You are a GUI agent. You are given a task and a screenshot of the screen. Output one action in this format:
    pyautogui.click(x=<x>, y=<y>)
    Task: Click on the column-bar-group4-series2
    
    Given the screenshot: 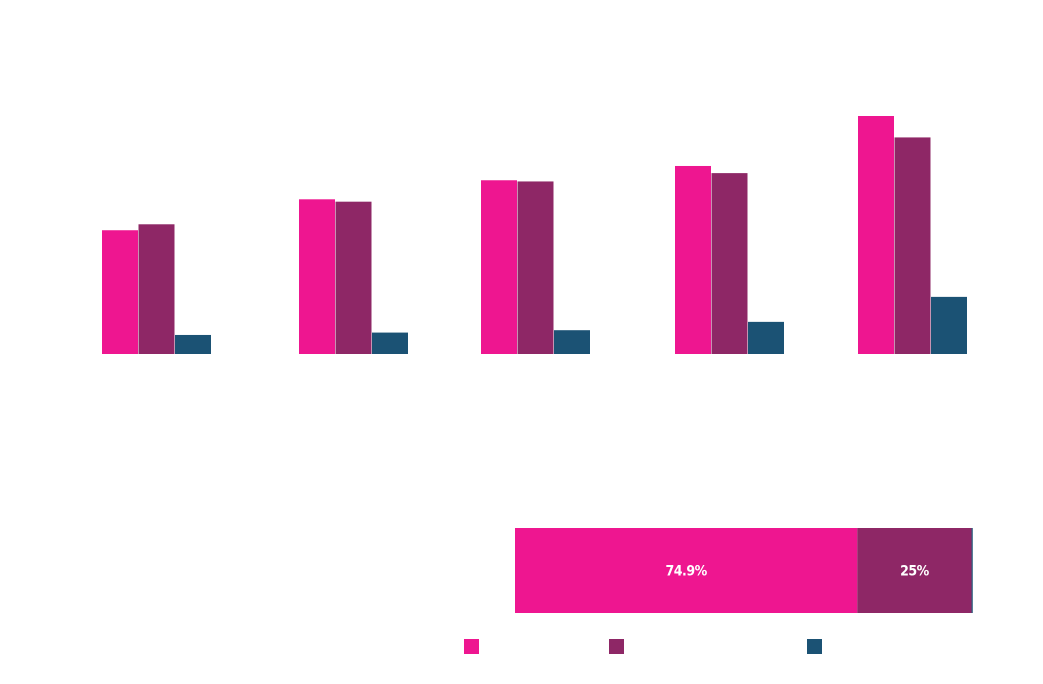 What is the action you would take?
    pyautogui.click(x=729, y=263)
    